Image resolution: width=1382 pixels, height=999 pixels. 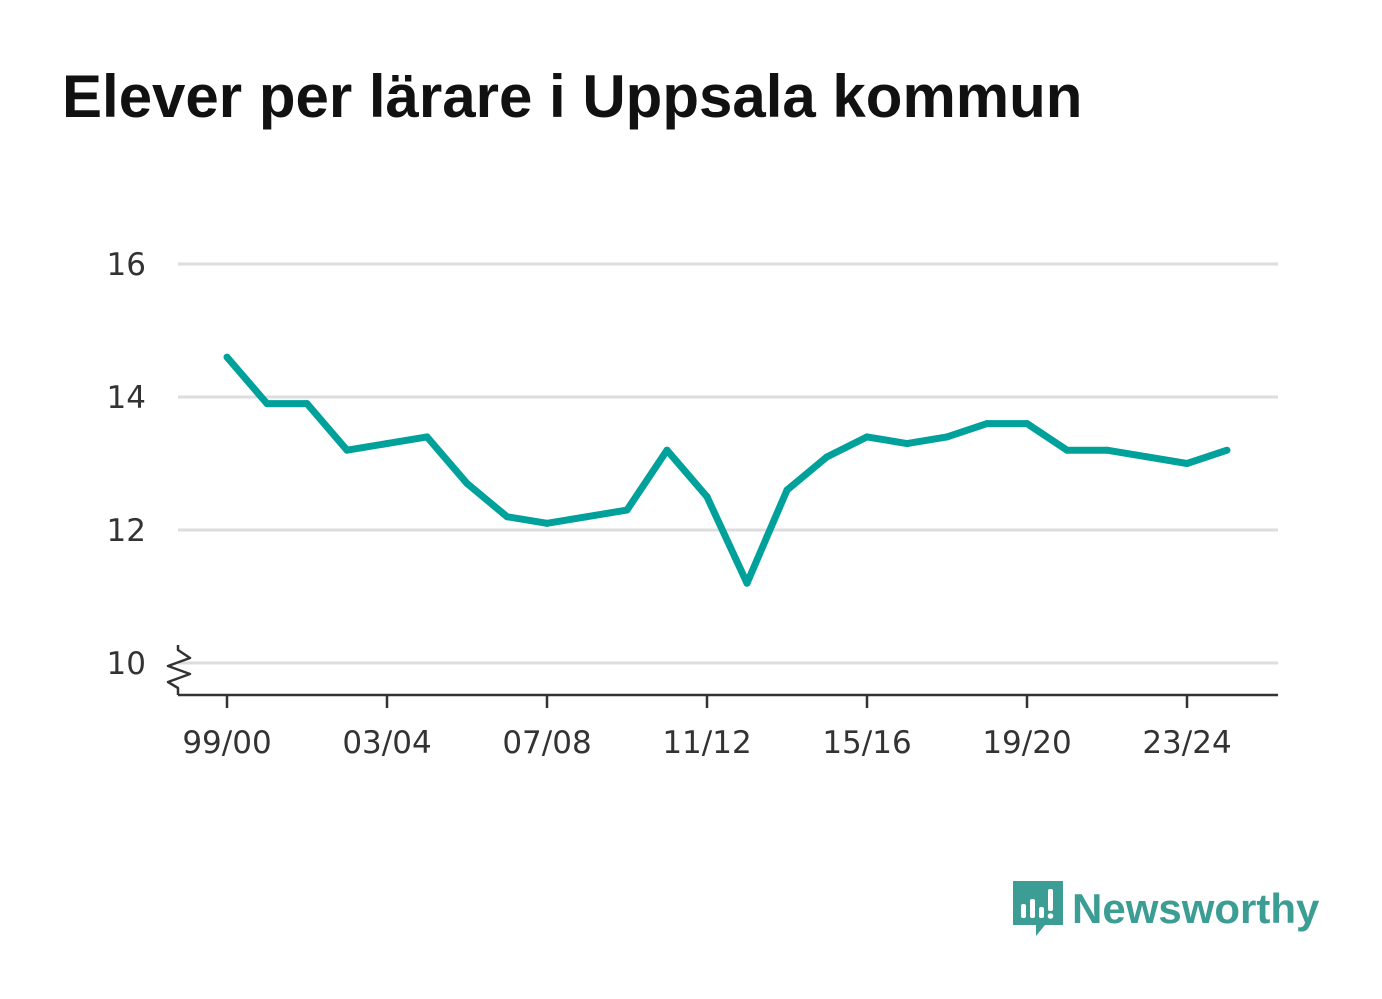 I want to click on chart-title: Elever per lärare i Uppsala kommun, so click(x=572, y=96).